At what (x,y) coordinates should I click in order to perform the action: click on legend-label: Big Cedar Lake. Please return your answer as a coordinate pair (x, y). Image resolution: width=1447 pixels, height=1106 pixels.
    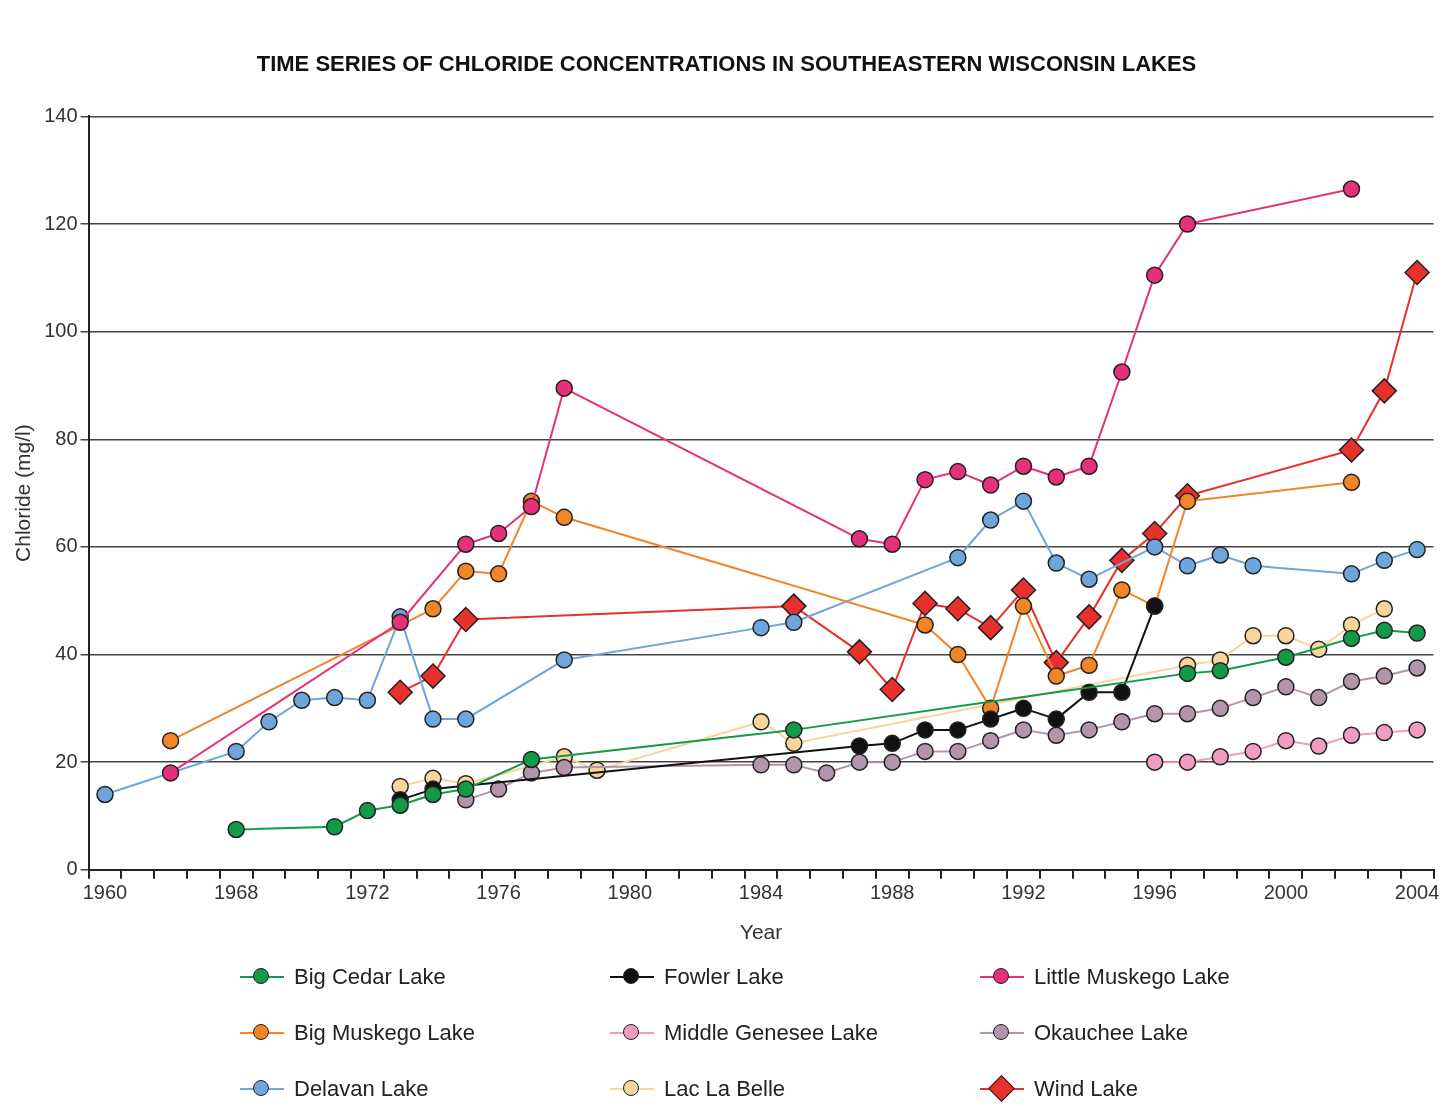
    Looking at the image, I should click on (370, 977).